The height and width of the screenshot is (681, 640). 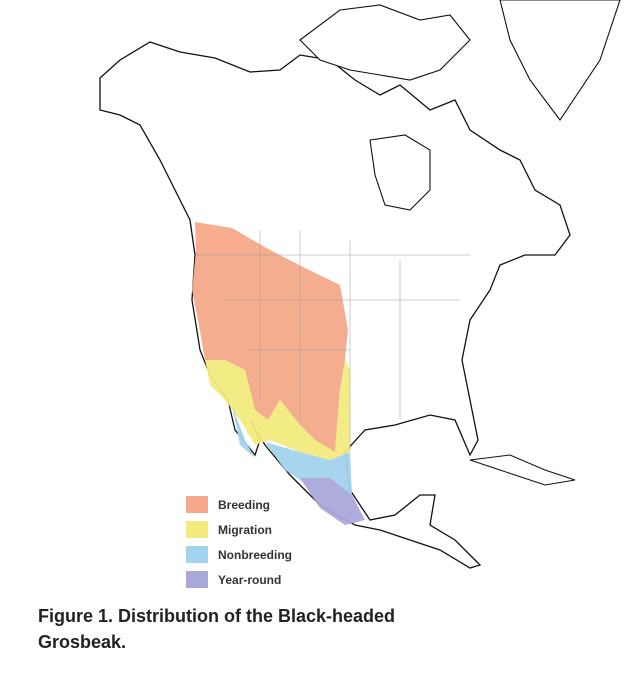 I want to click on legend-item-nonbreeding: Nonbreeding, so click(x=239, y=554).